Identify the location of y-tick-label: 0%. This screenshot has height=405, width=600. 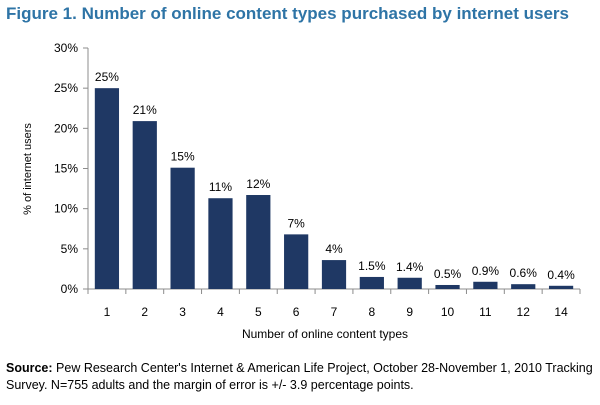
(70, 289).